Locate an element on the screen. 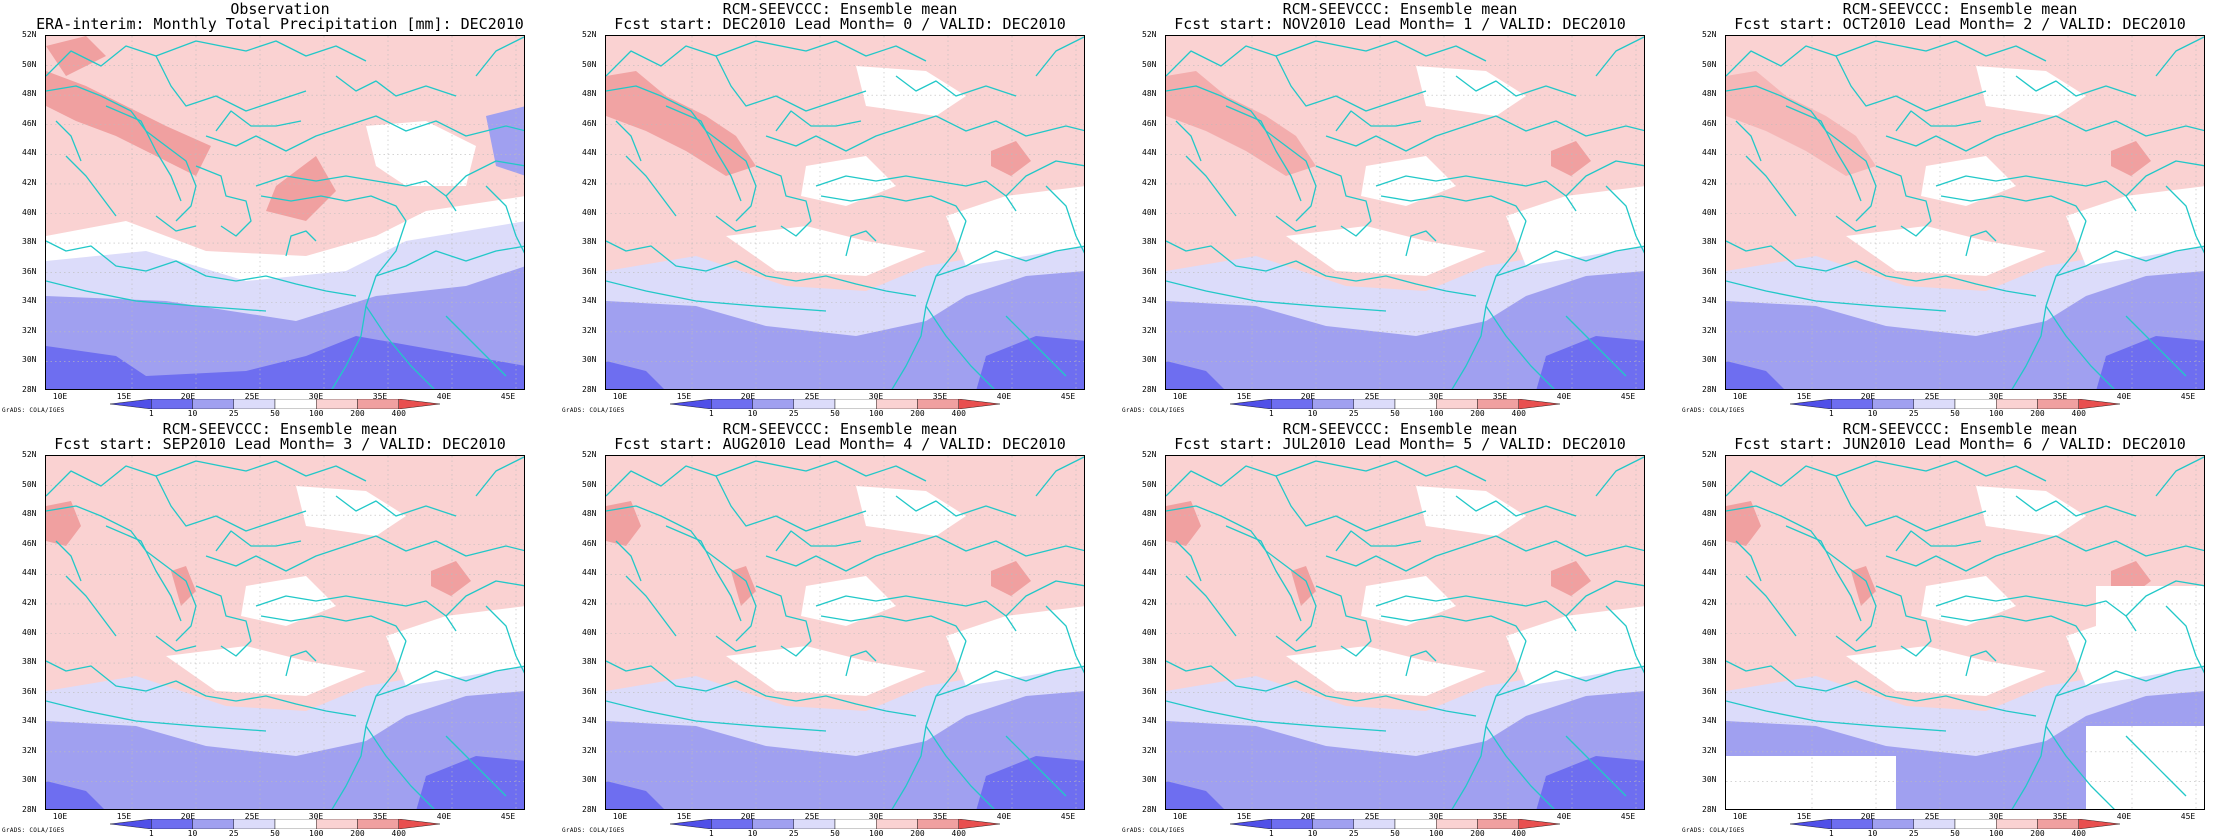 This screenshot has height=840, width=2240. latitude-label: 52N is located at coordinates (589, 34).